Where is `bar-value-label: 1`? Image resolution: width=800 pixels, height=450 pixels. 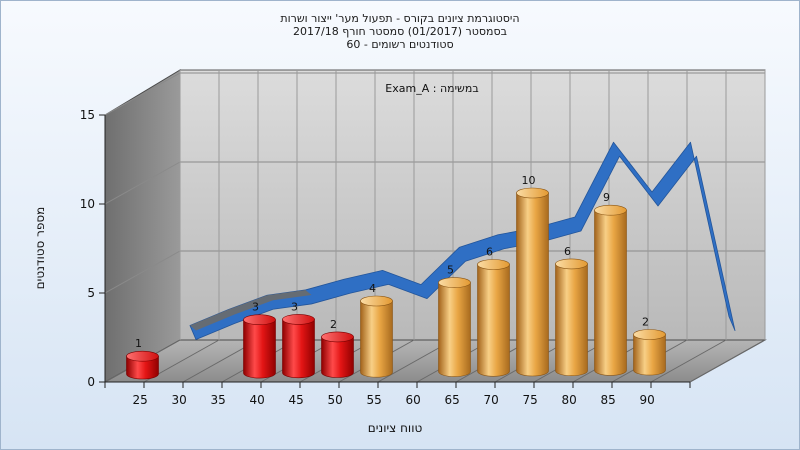 bar-value-label: 1 is located at coordinates (138, 343).